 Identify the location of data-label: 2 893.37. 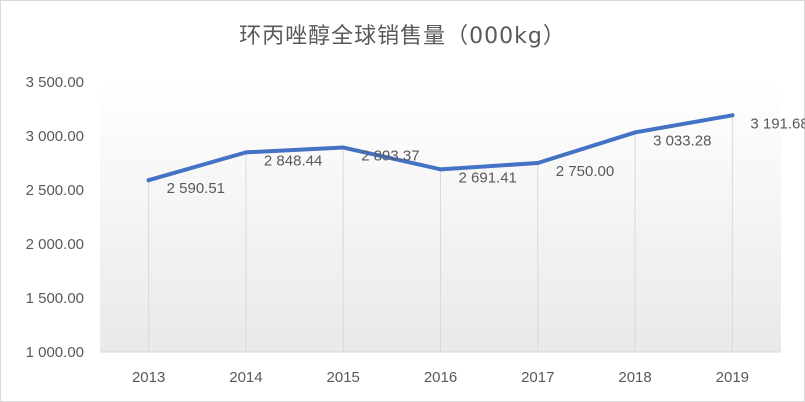
(390, 156).